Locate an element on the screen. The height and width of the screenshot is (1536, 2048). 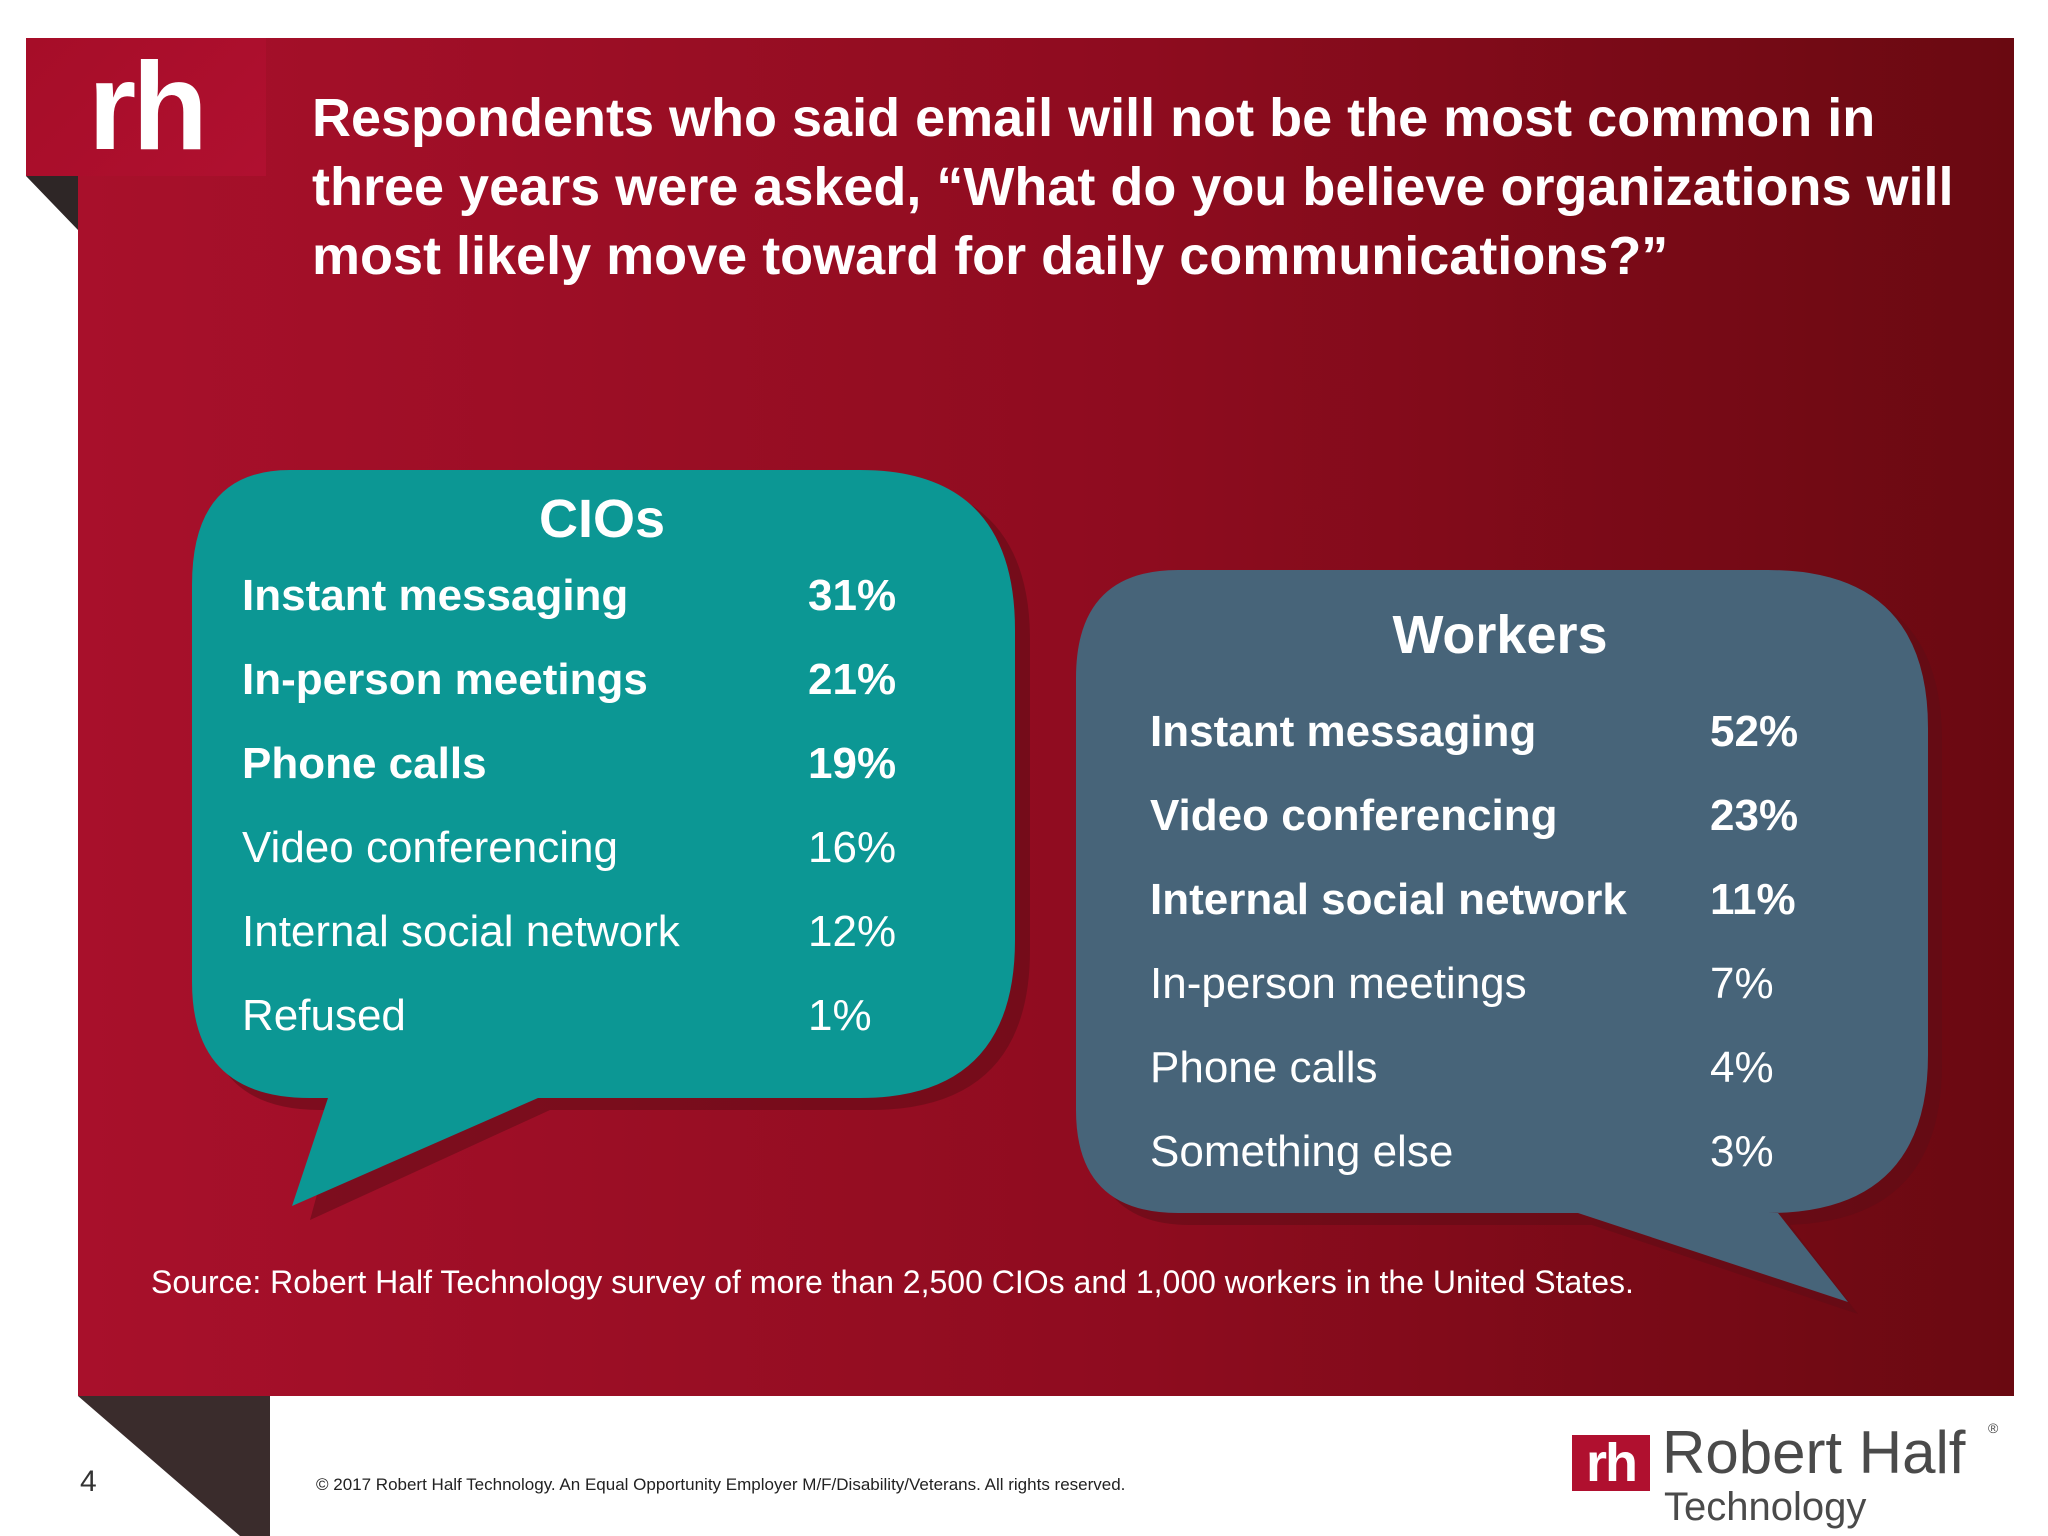
result-percent: 7% is located at coordinates (1742, 983).